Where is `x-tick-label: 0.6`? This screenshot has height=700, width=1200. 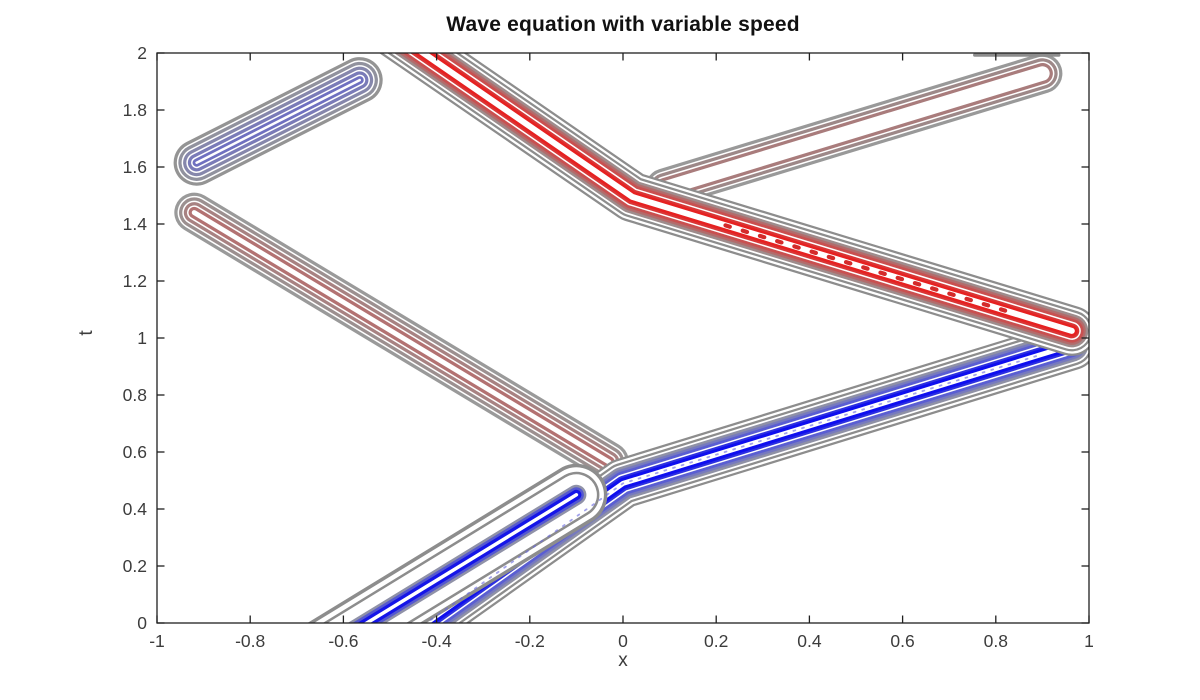
x-tick-label: 0.6 is located at coordinates (902, 641).